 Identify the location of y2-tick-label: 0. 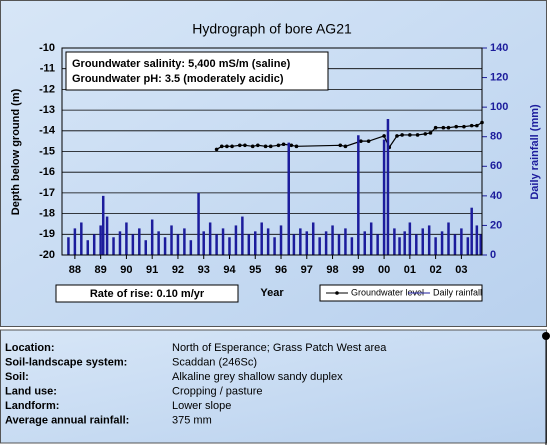
(493, 255).